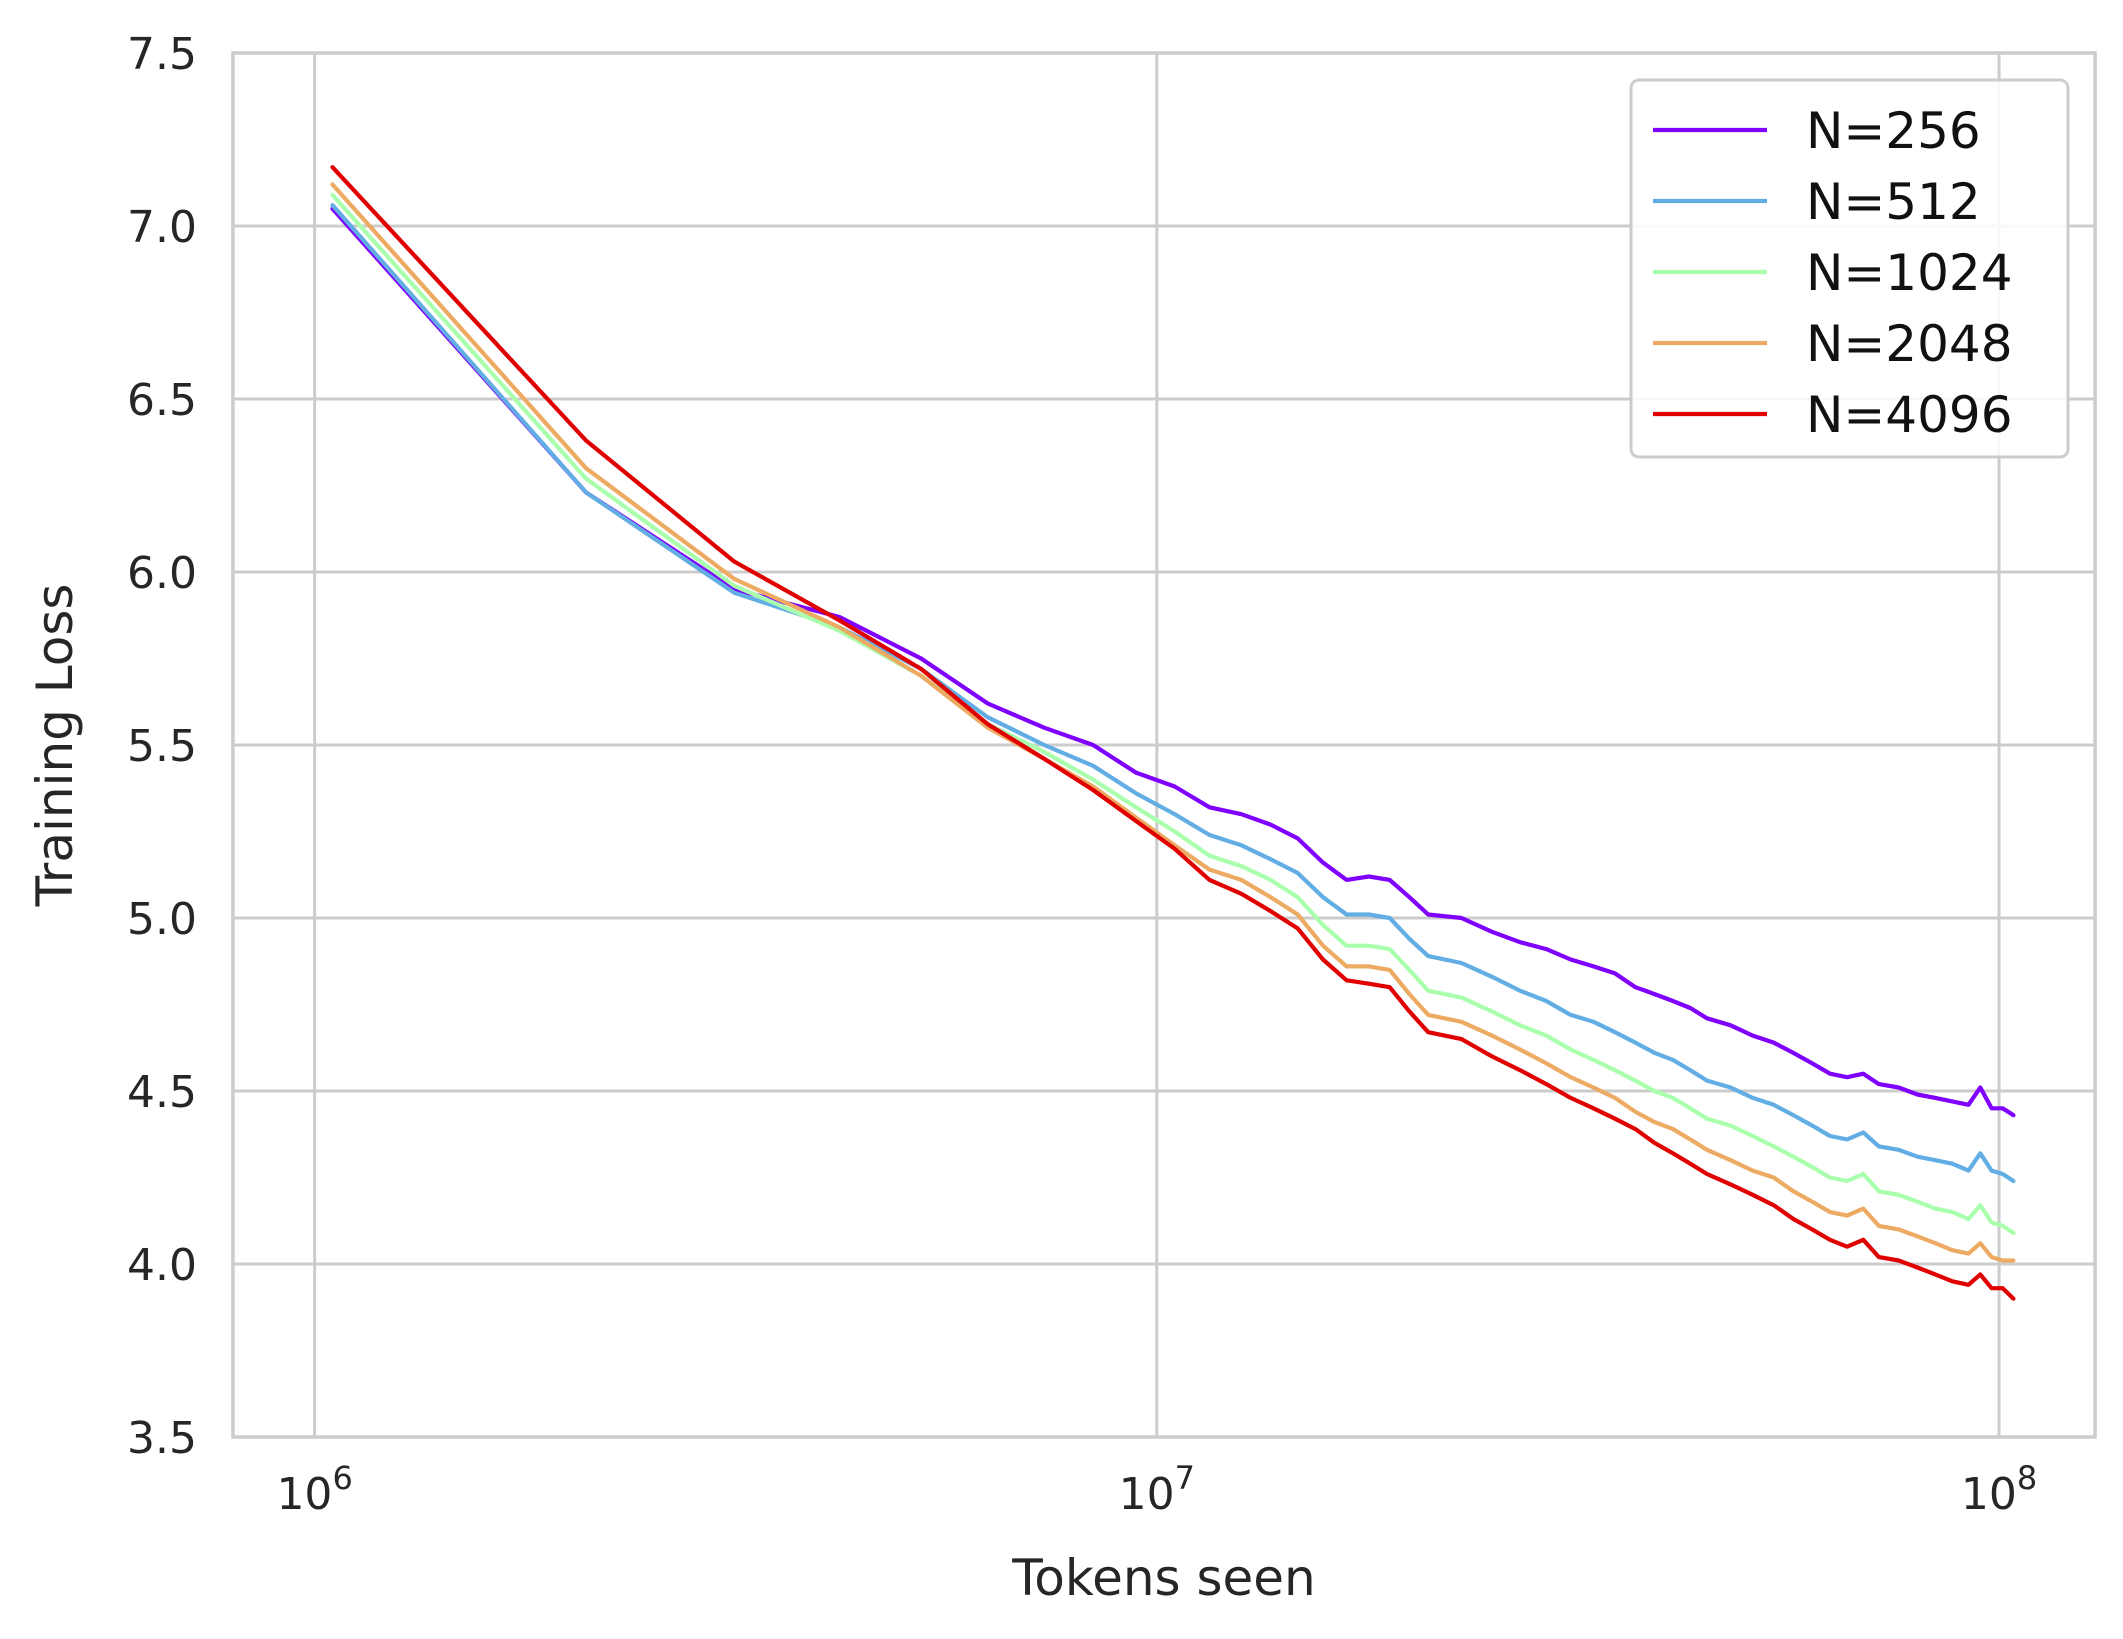  I want to click on legend-label: N=4096, so click(1909, 415).